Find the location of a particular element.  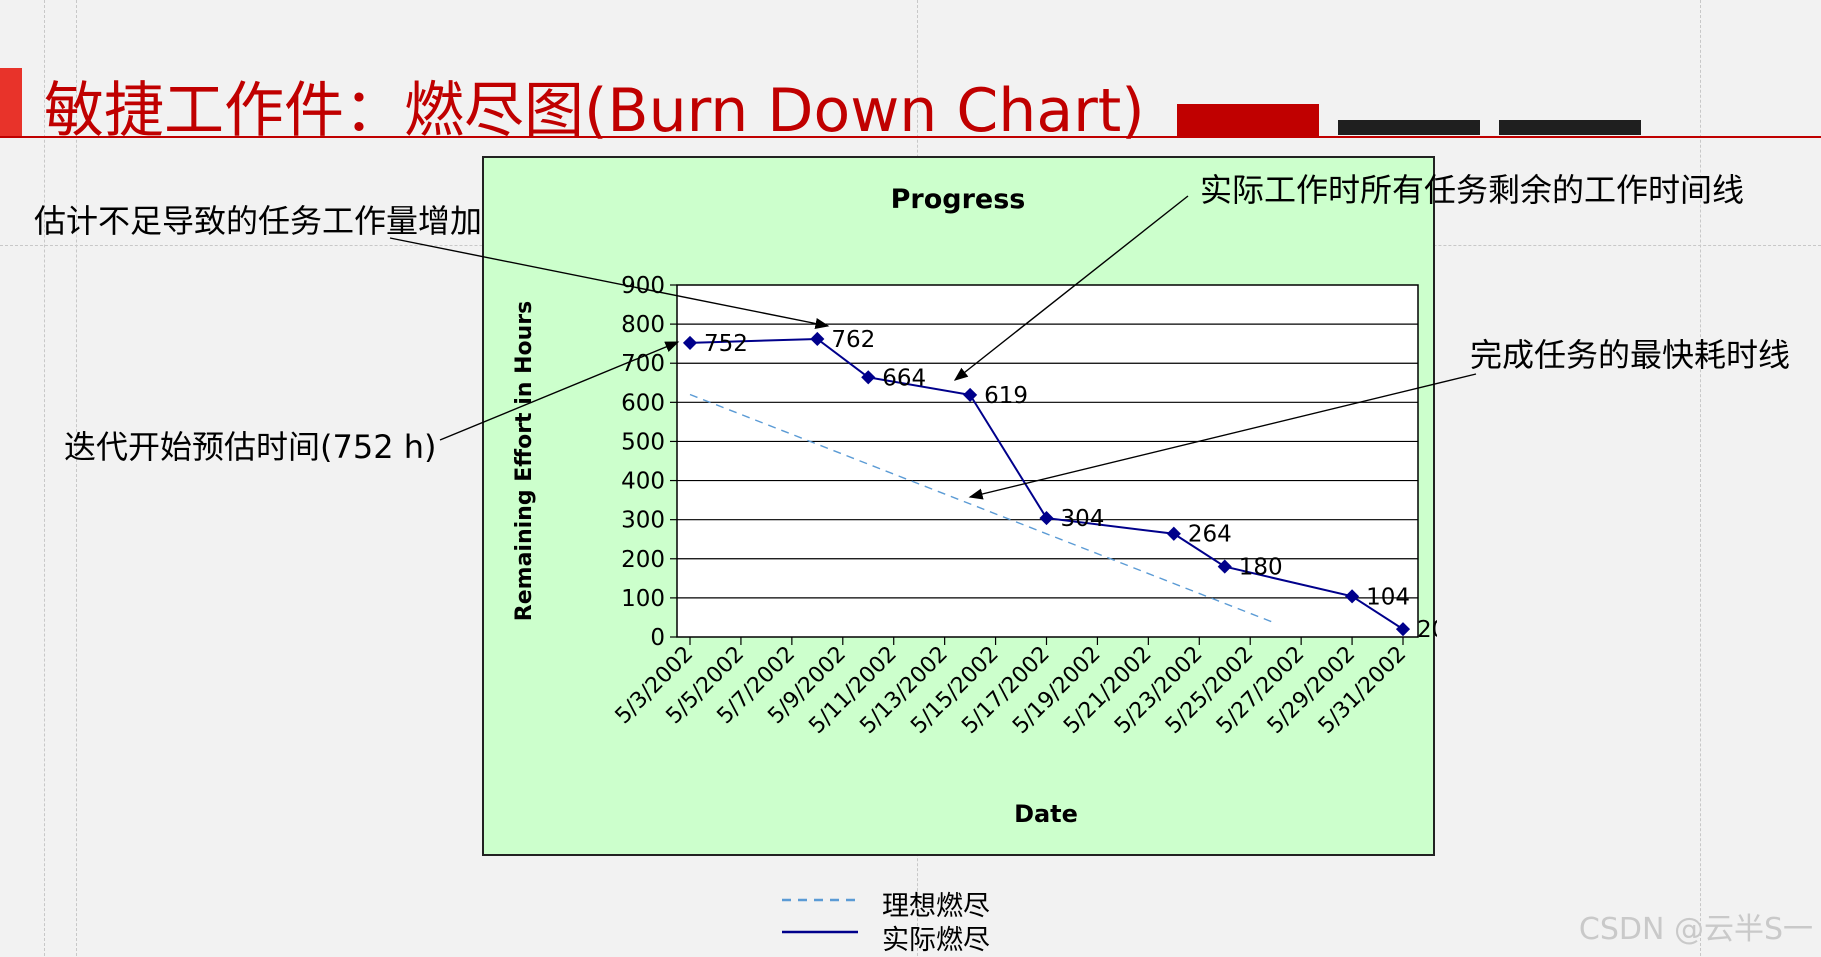

title-marker is located at coordinates (11, 102).